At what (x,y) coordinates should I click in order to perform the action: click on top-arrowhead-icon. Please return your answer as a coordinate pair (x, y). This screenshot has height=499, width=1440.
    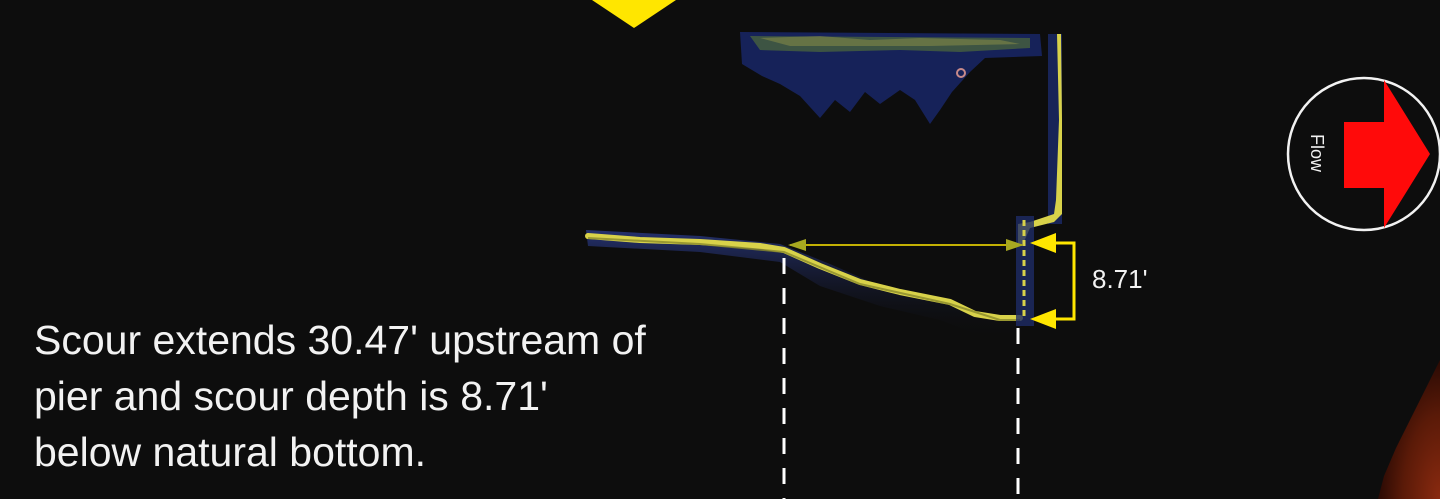
    Looking at the image, I should click on (1043, 243).